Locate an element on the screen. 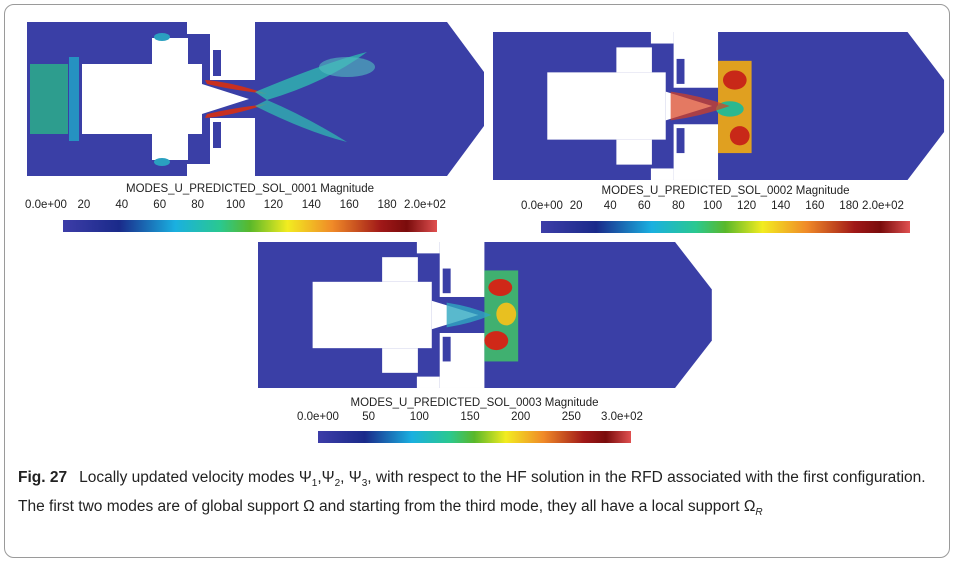 This screenshot has width=957, height=566. caption-text: ,Ψ is located at coordinates (326, 477).